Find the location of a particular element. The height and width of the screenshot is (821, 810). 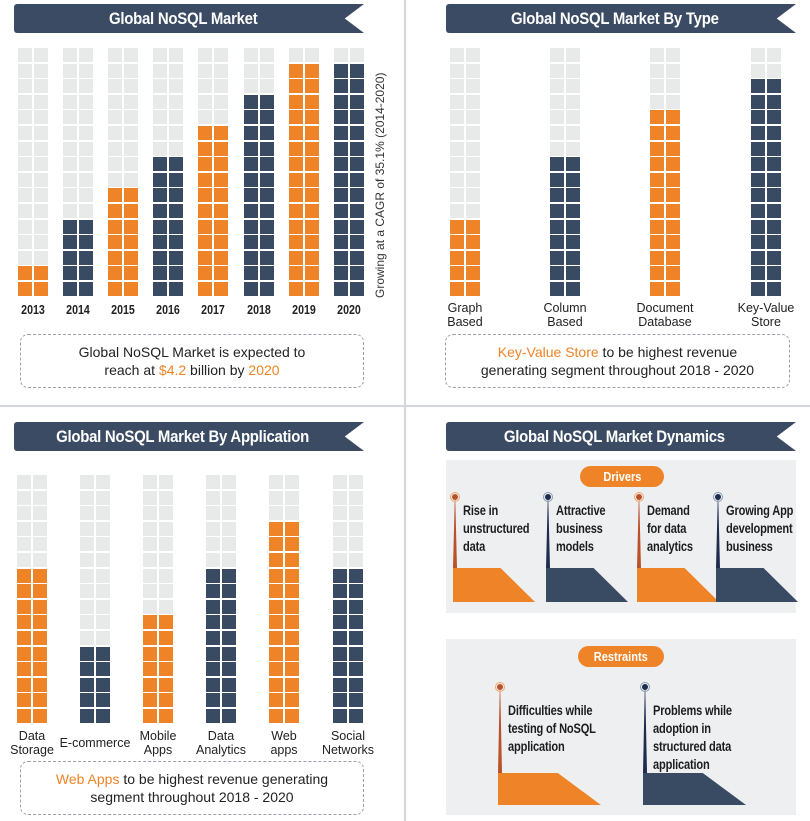

pin-stick is located at coordinates (548, 532).